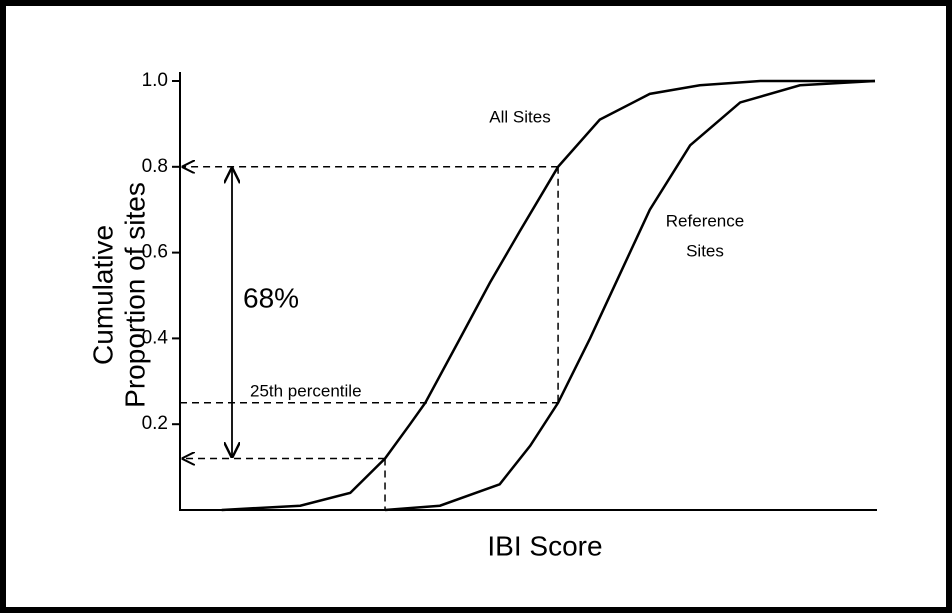  What do you see at coordinates (271, 297) in the screenshot?
I see `annotation: 68%` at bounding box center [271, 297].